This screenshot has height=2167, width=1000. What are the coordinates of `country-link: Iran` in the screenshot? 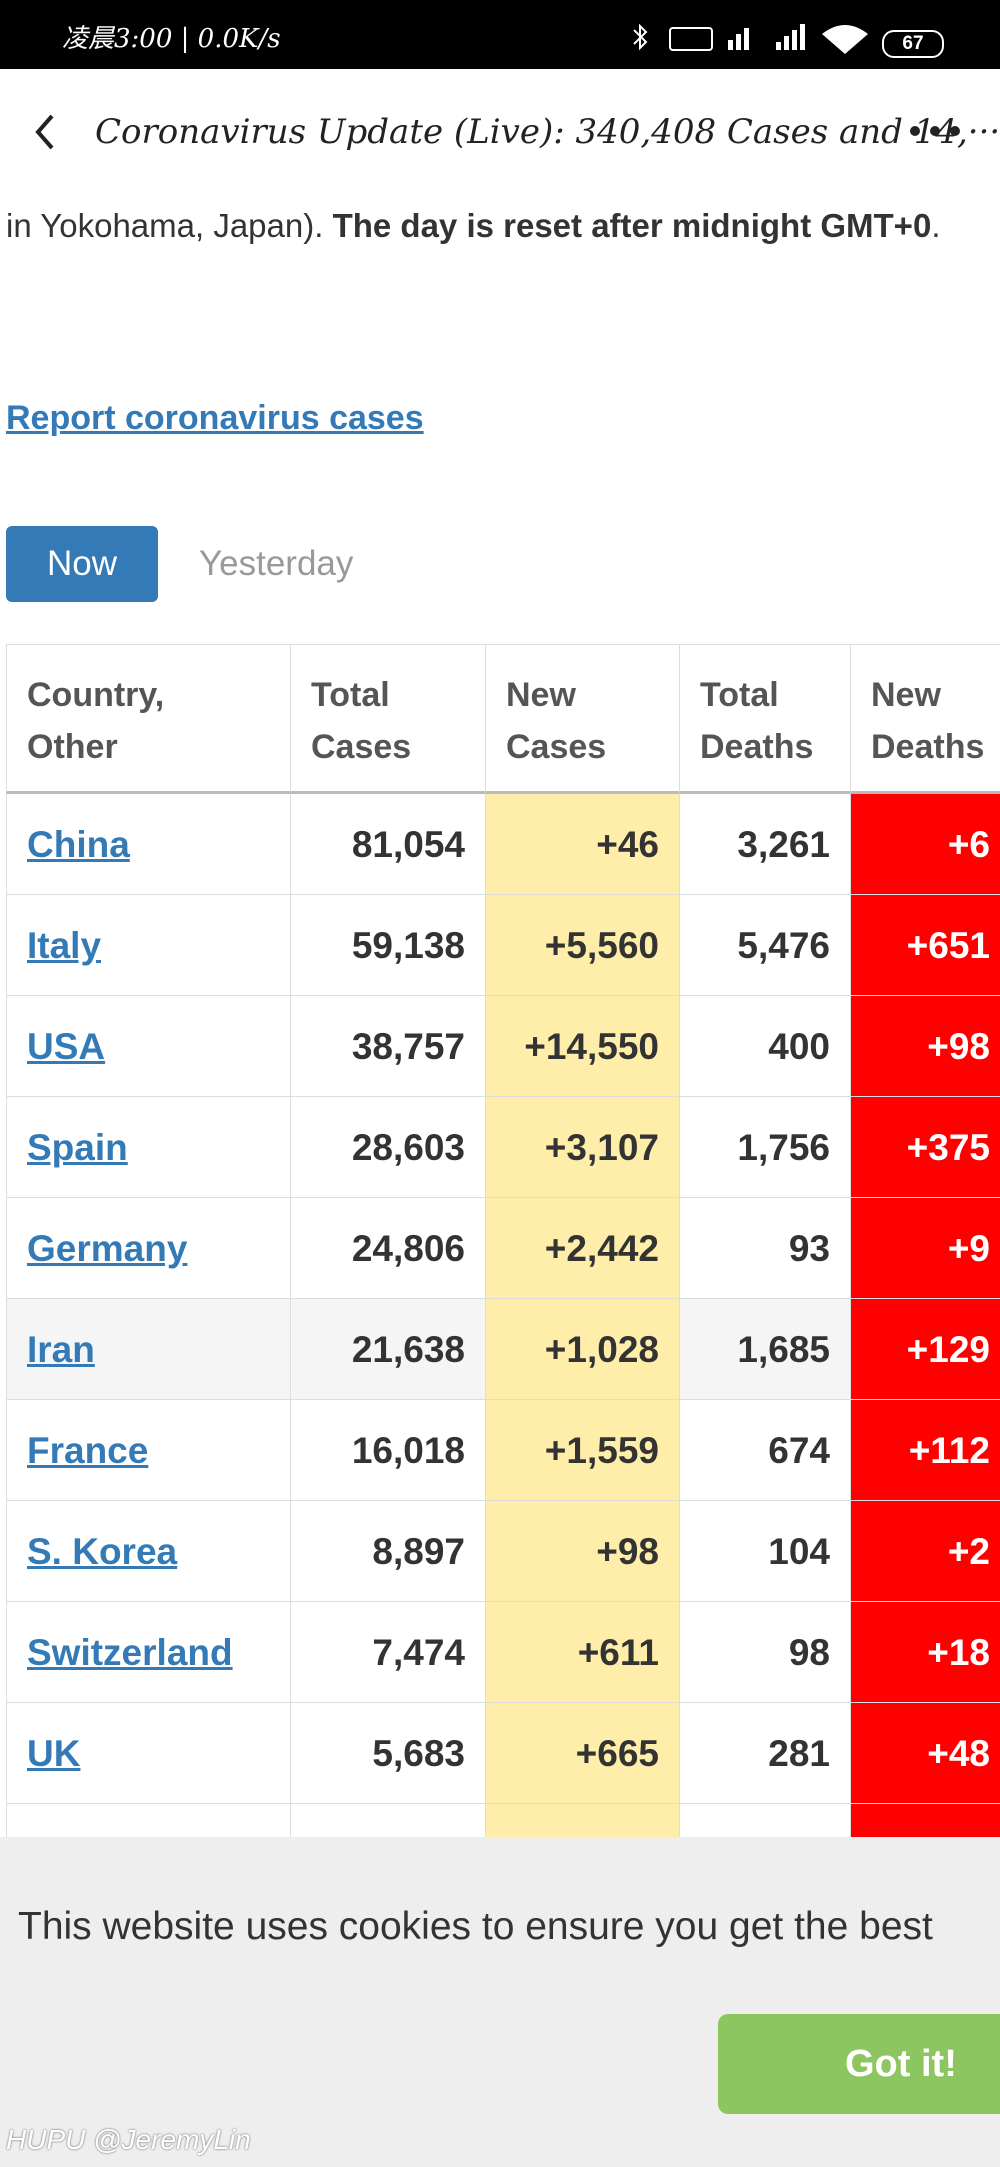 It's located at (148, 1349).